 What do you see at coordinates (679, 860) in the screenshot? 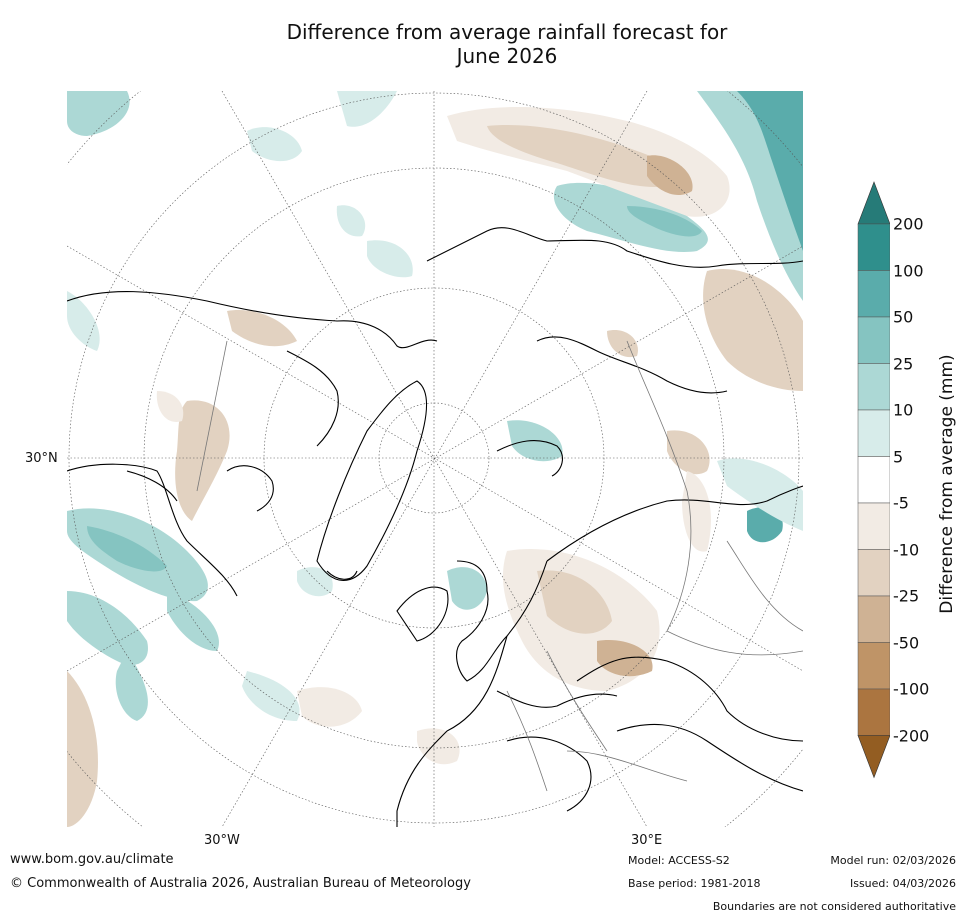
I see `model-info: Model: ACCESS-S2` at bounding box center [679, 860].